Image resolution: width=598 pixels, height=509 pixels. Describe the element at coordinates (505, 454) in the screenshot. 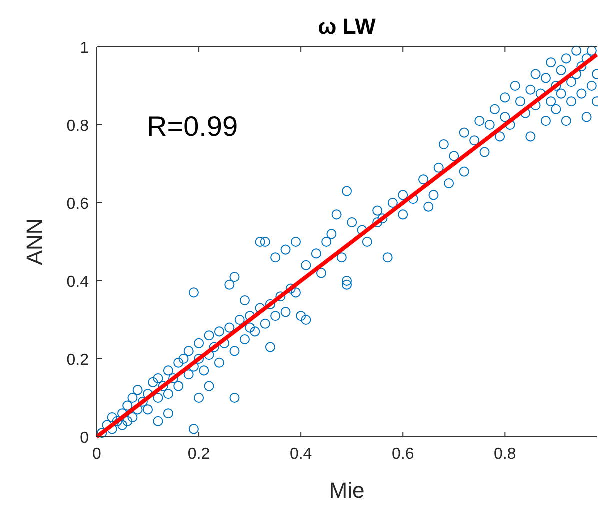

I see `x-tick-label: 0.8` at that location.